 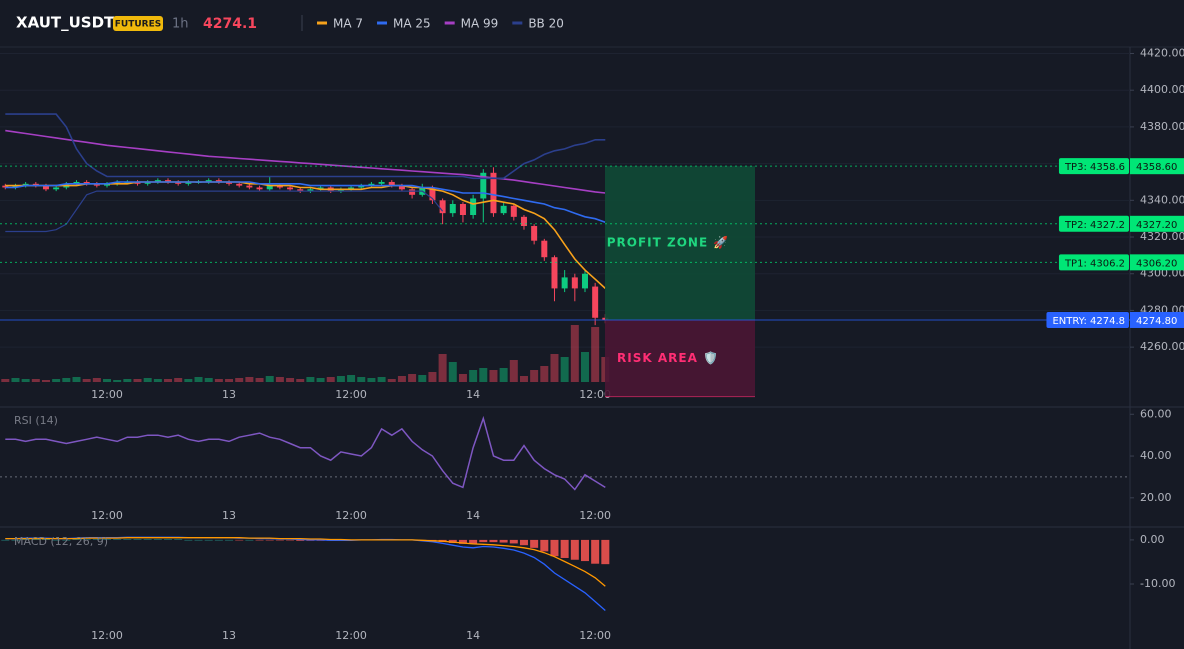 What do you see at coordinates (1152, 539) in the screenshot?
I see `y-tick-label: 0.00` at bounding box center [1152, 539].